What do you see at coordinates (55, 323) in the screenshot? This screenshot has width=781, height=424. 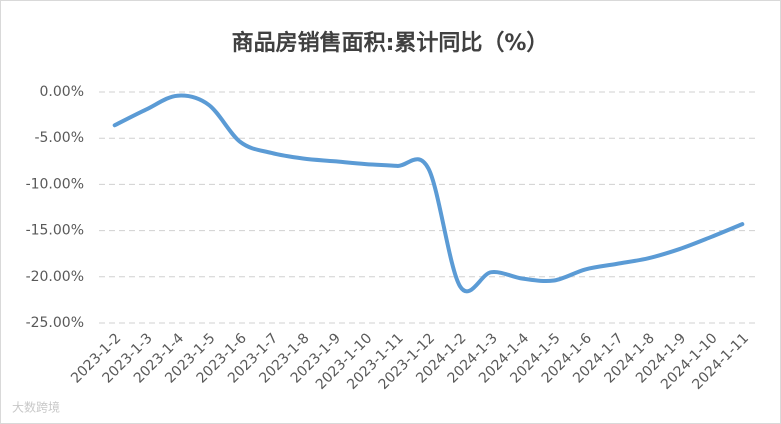 I see `y-tick-label: -25.00%` at bounding box center [55, 323].